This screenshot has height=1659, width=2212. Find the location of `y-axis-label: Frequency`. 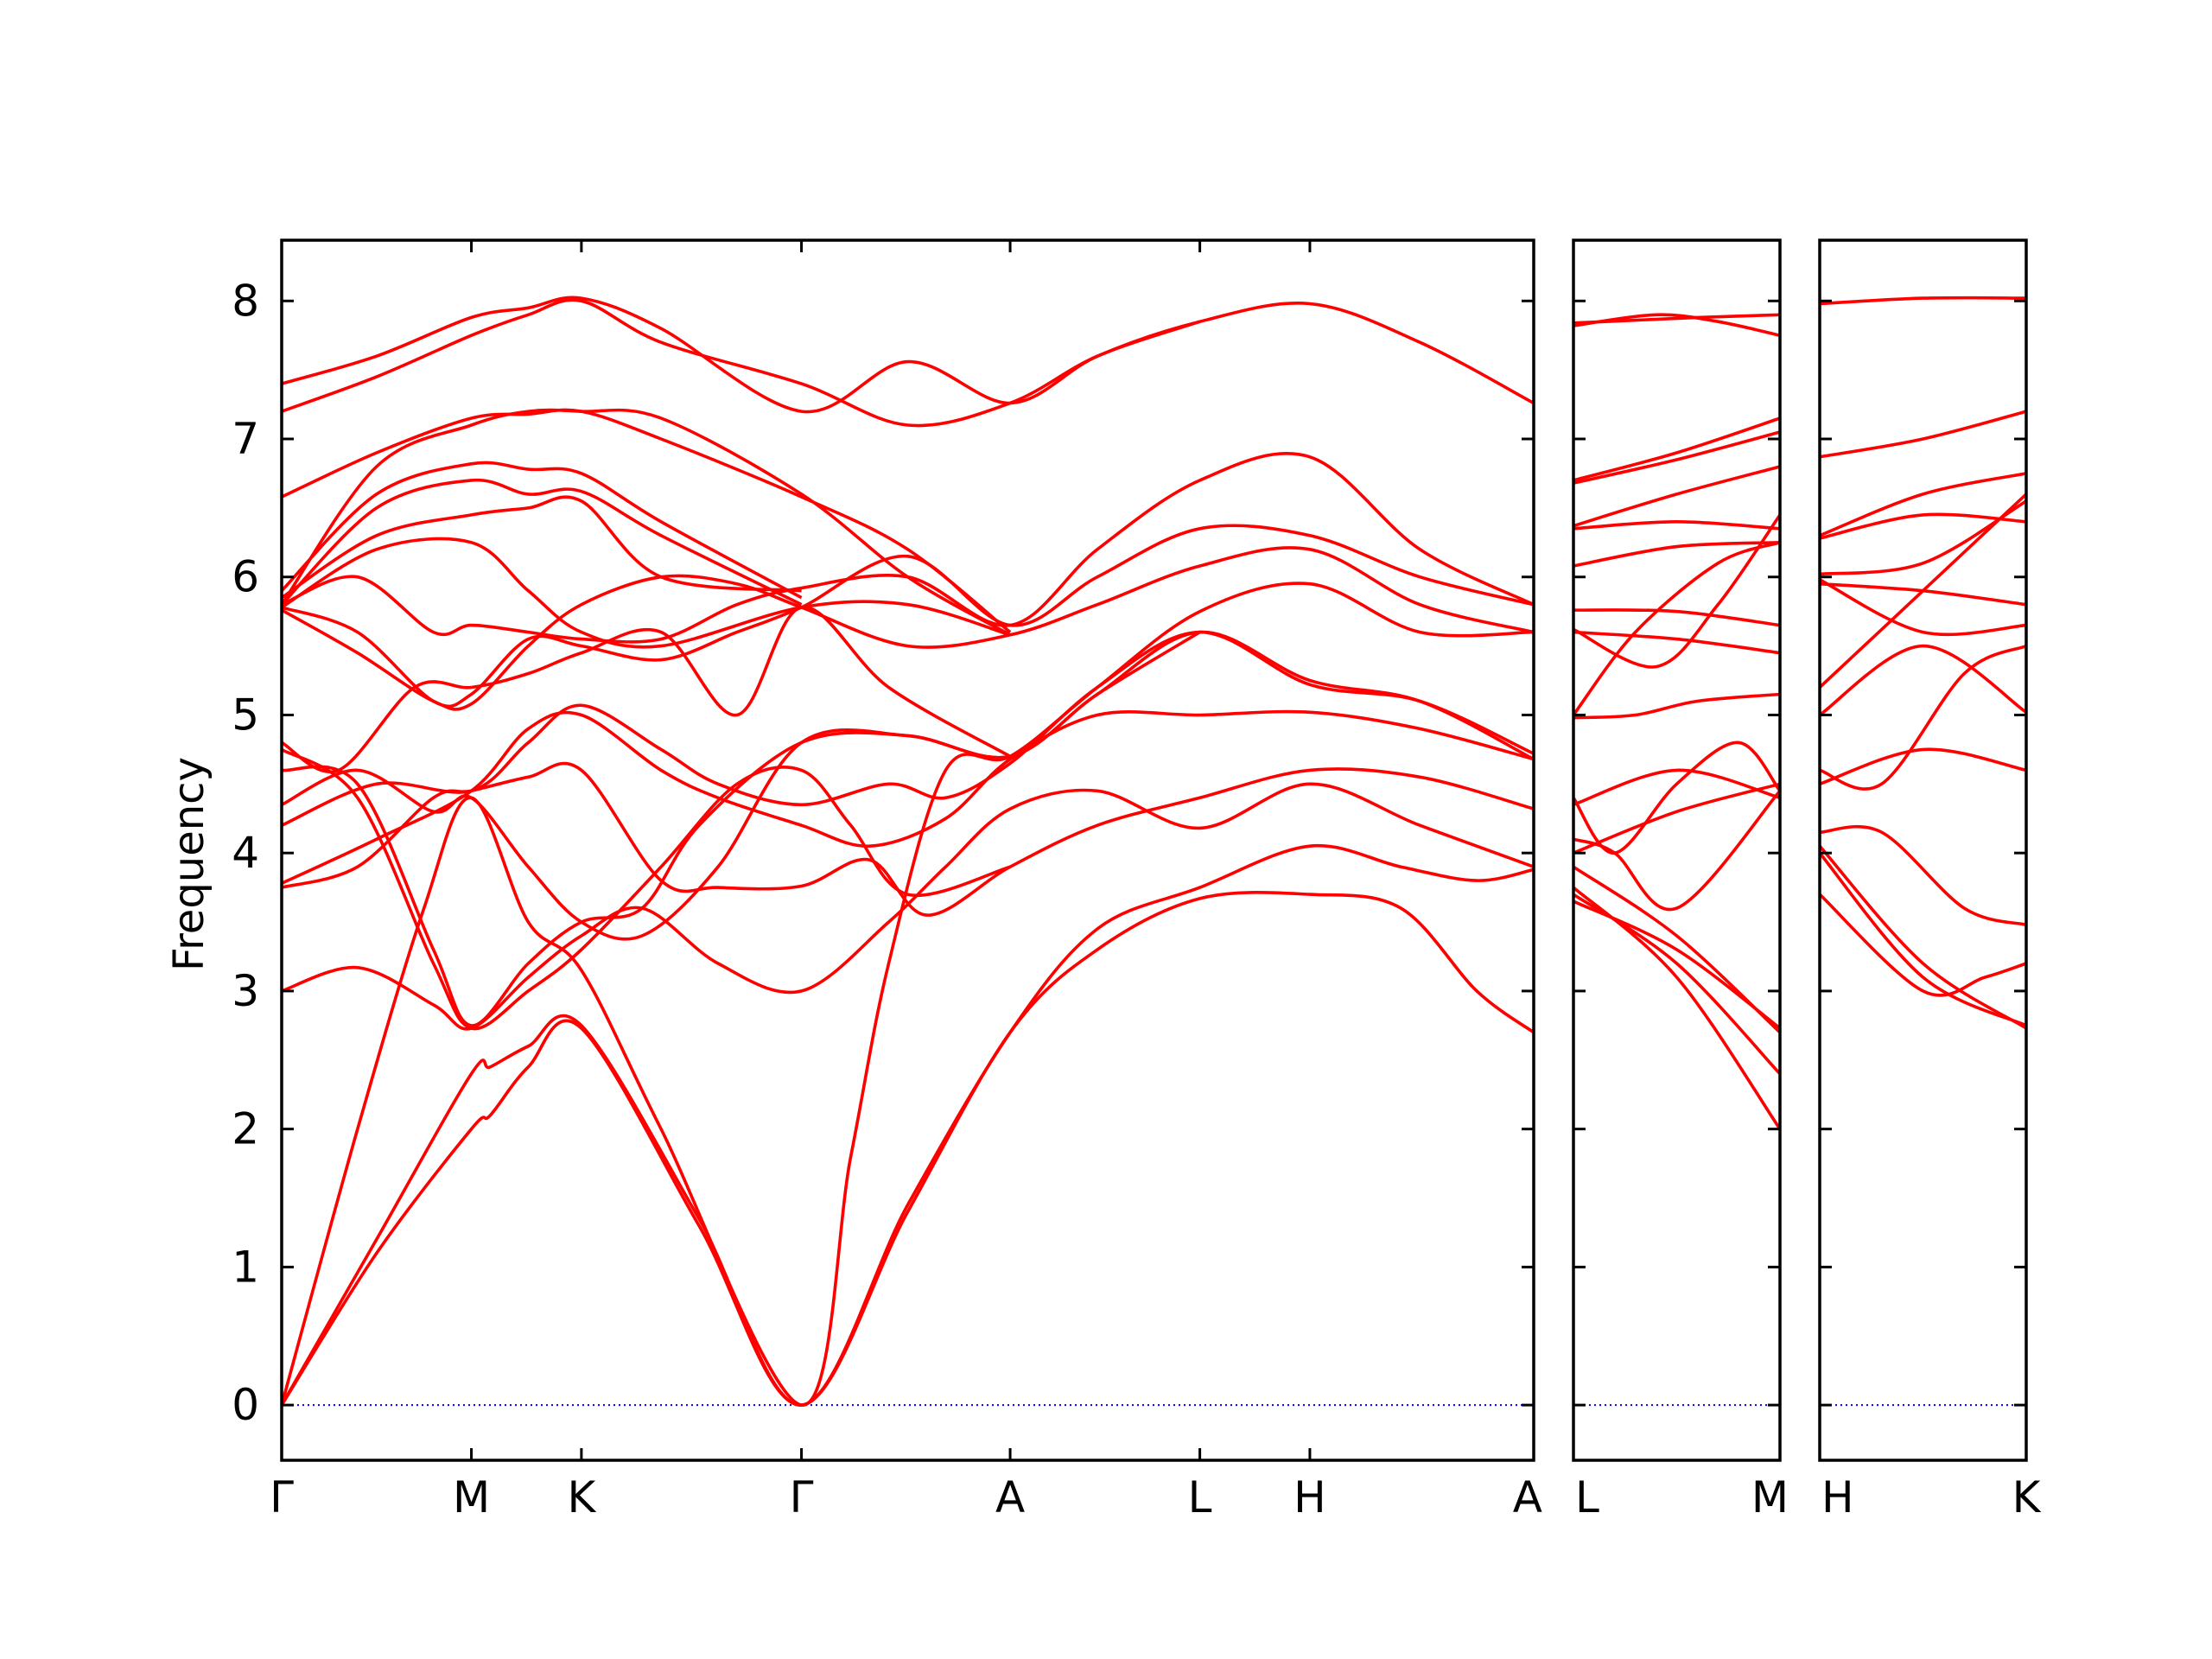

y-axis-label: Frequency is located at coordinates (189, 864).